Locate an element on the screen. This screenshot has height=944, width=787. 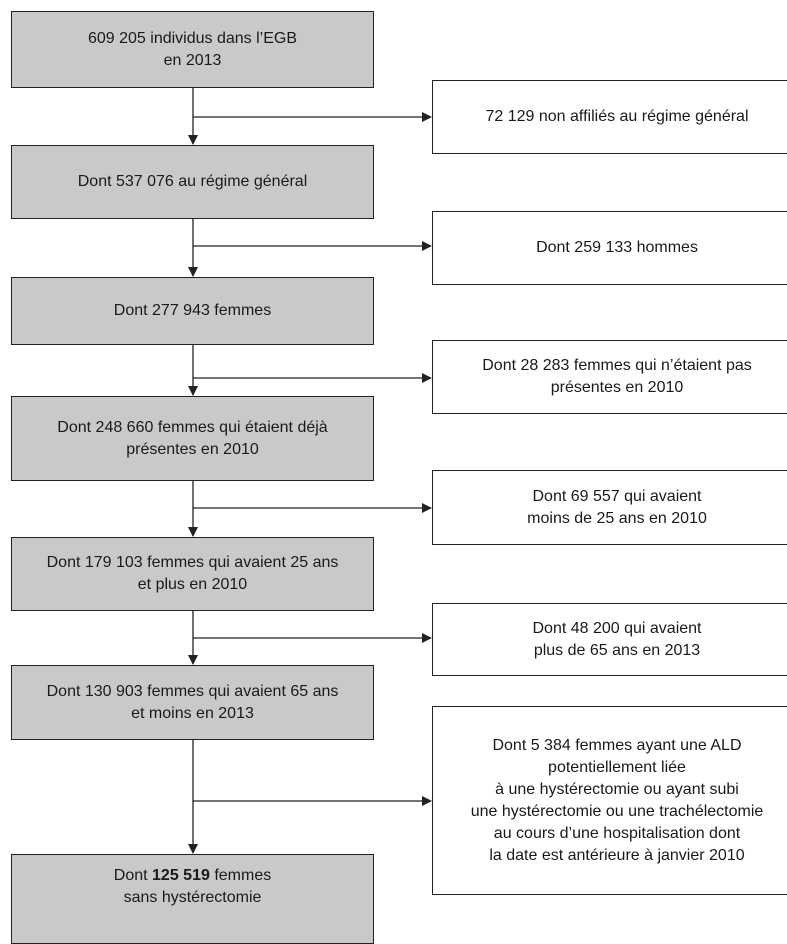
main-box-sans-hysterectomie: Dont 125 519 femmes sans hystérectomie is located at coordinates (192, 899).